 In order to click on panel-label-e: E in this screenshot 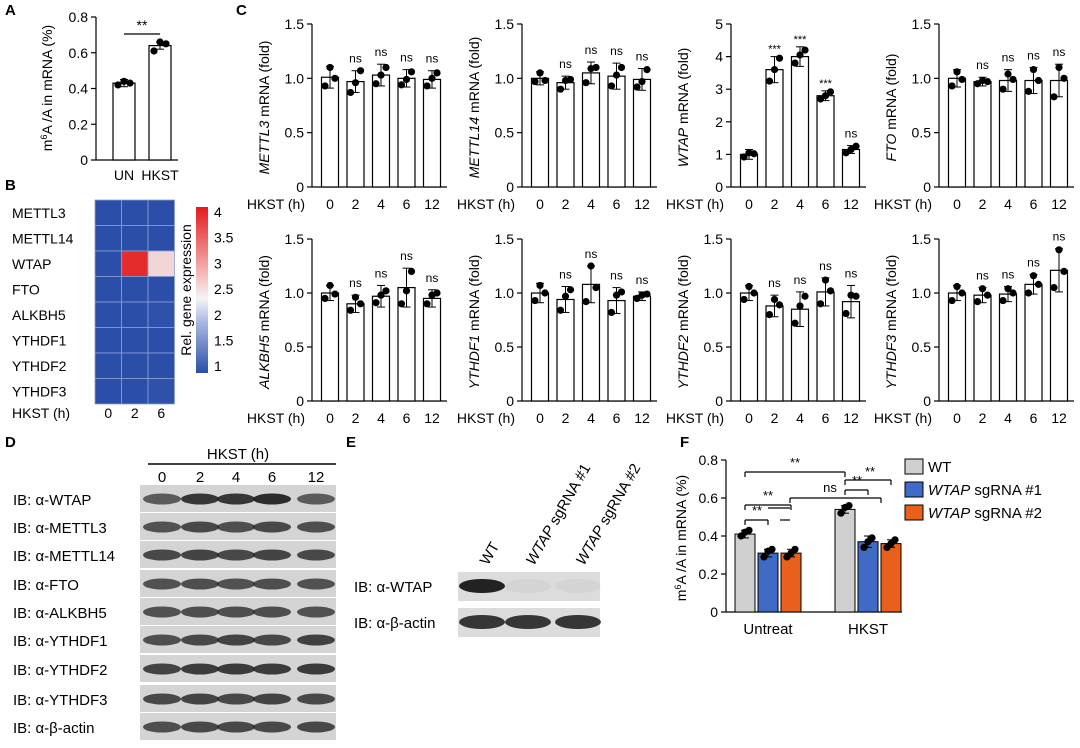, I will do `click(351, 442)`.